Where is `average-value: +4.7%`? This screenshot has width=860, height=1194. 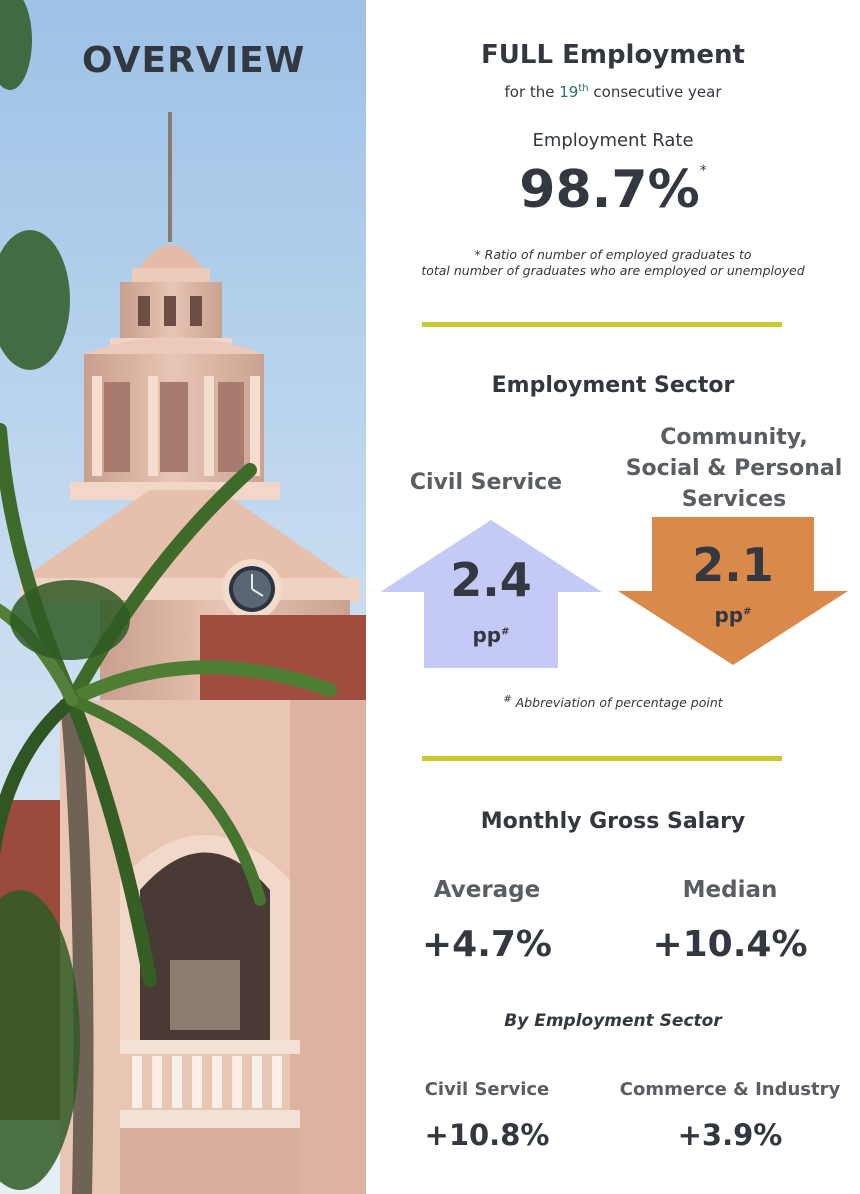 average-value: +4.7% is located at coordinates (486, 944).